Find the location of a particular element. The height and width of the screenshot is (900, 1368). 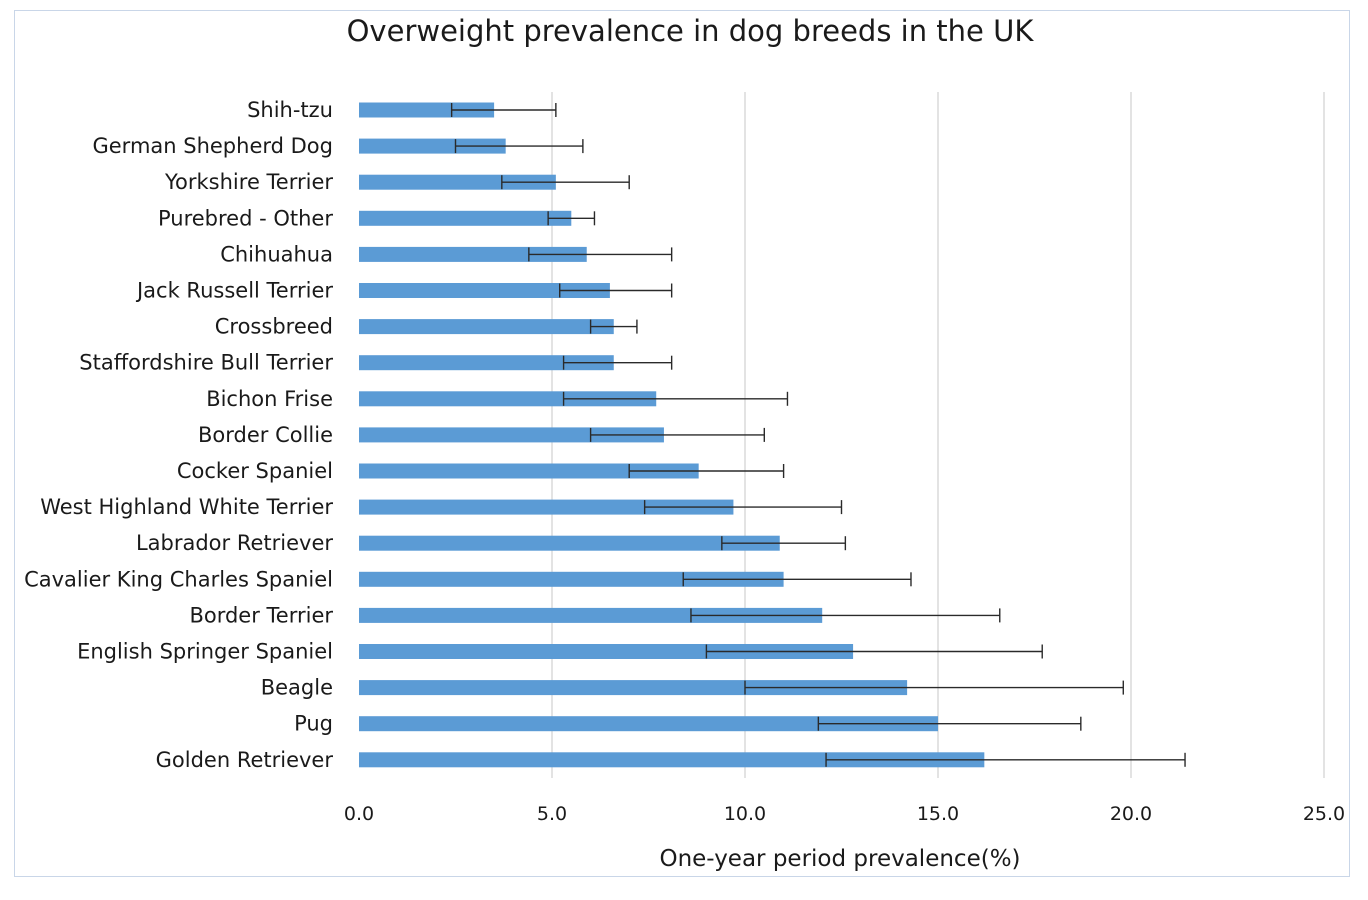

category-label: Border Terrier is located at coordinates (261, 615).